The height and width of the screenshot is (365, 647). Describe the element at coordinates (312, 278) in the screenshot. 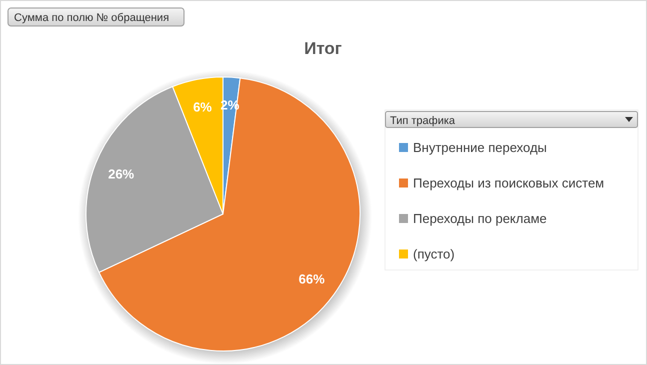

I see `data-label: 66%` at that location.